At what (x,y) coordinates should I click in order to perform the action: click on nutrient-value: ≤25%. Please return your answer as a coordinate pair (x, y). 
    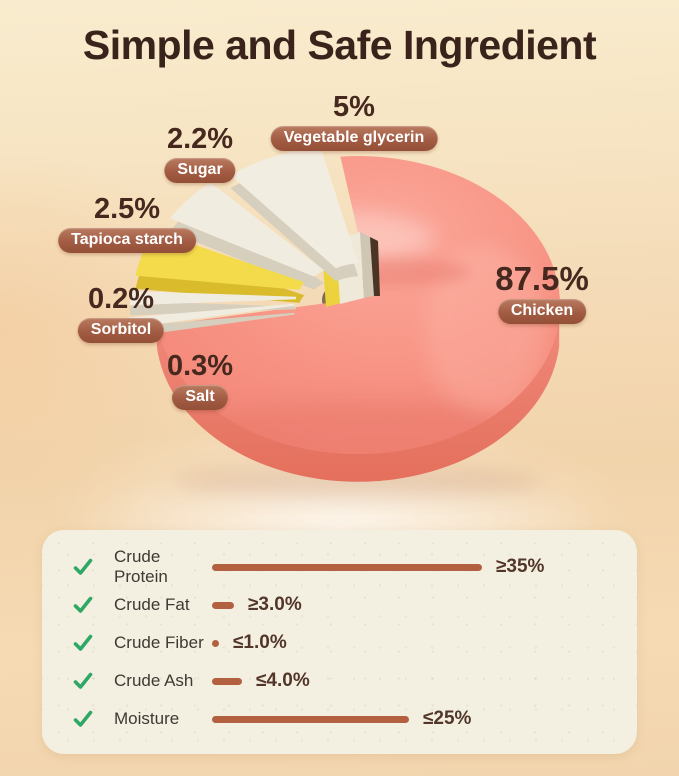
    Looking at the image, I should click on (447, 718).